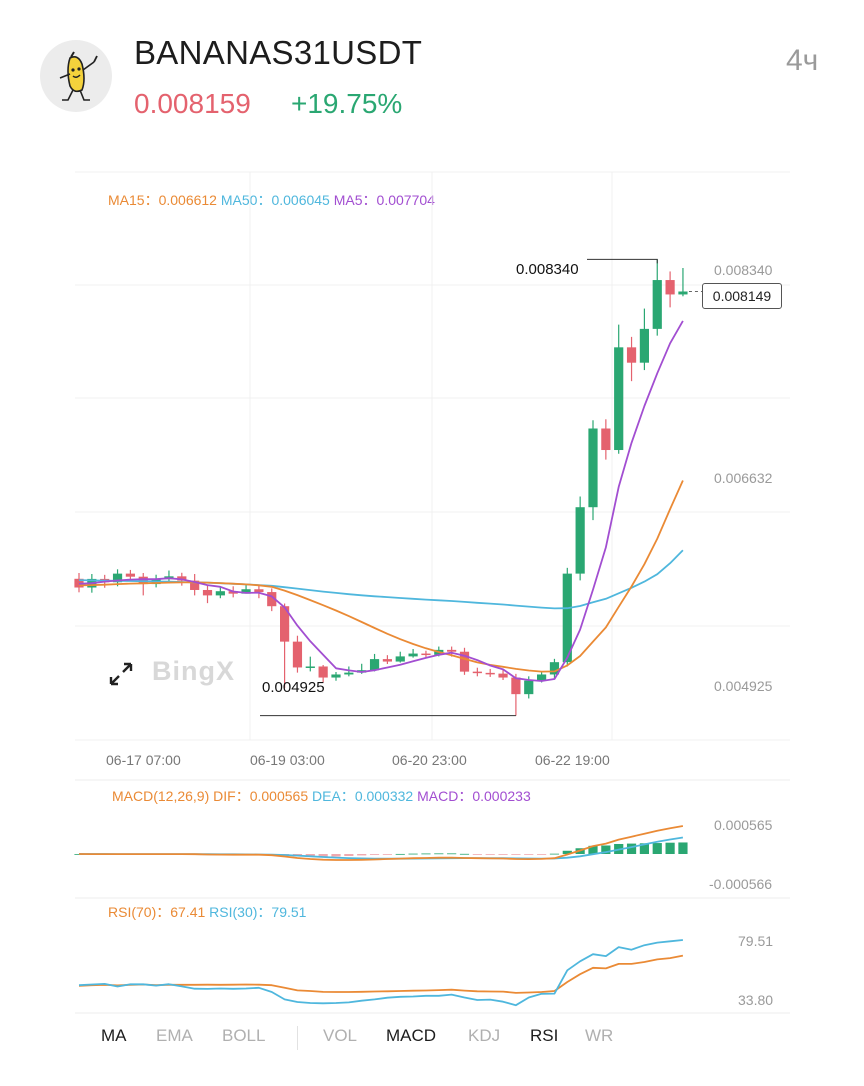  What do you see at coordinates (572, 760) in the screenshot?
I see `x-tick-label: 06-22 19:00` at bounding box center [572, 760].